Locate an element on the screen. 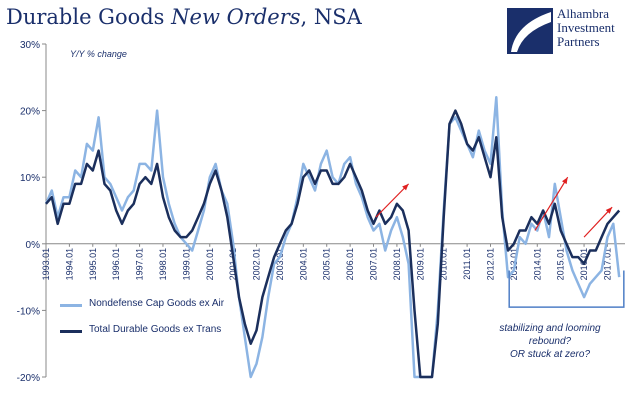 This screenshot has height=401, width=641. period-bracket is located at coordinates (566, 289).